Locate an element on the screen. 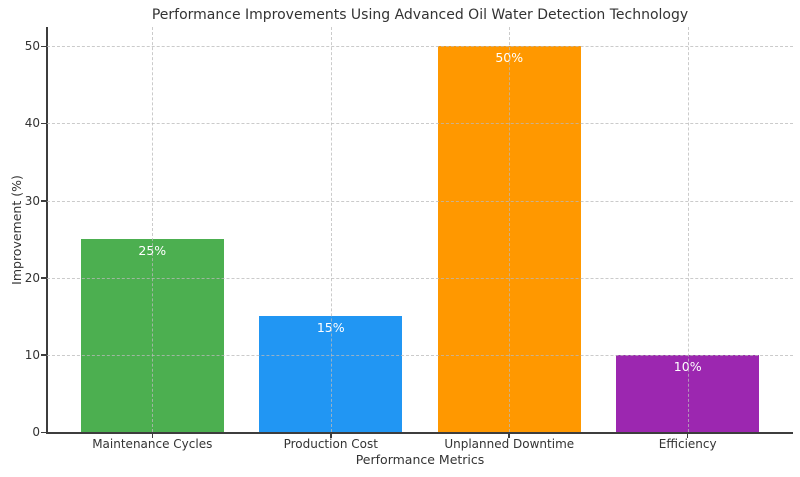 The height and width of the screenshot is (477, 800). y-axis-label: Improvement (%) is located at coordinates (16, 230).